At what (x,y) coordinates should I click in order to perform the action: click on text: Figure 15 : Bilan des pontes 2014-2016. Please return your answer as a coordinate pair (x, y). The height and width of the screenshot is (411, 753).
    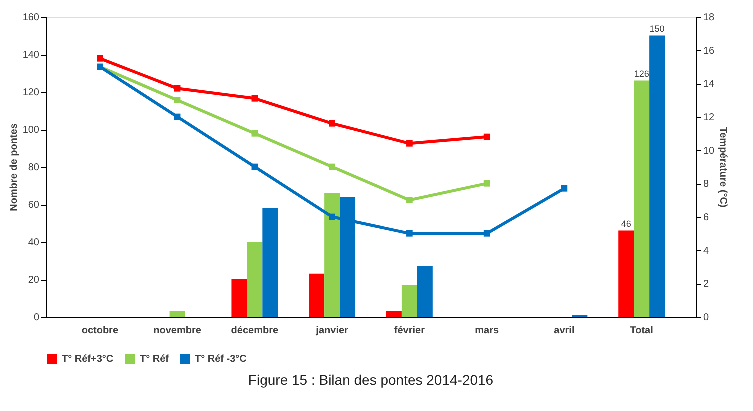
    Looking at the image, I should click on (371, 380).